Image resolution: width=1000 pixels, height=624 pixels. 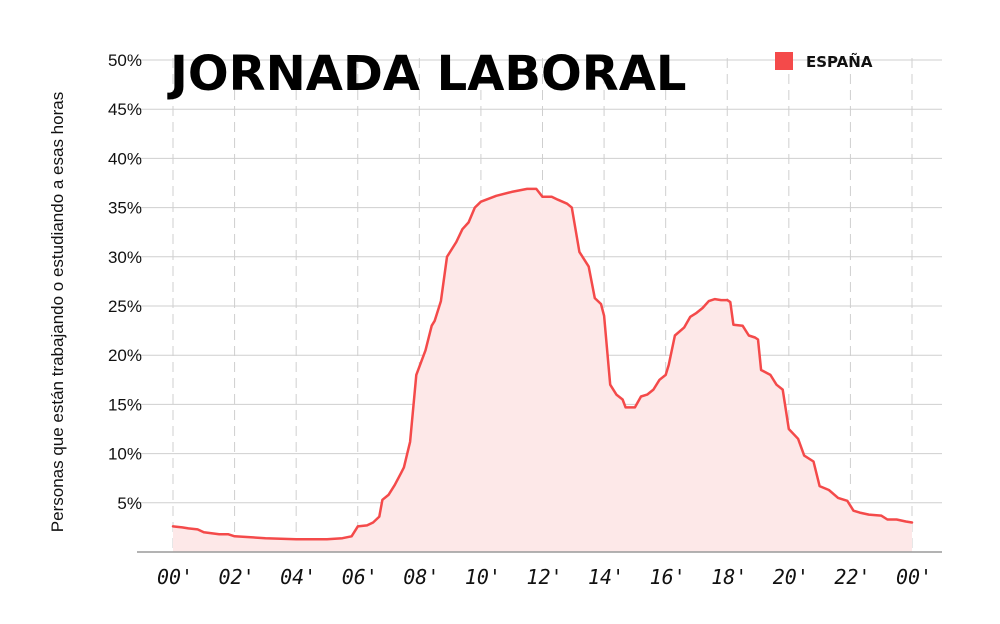 What do you see at coordinates (125, 454) in the screenshot?
I see `y-tick-label-1: 10%` at bounding box center [125, 454].